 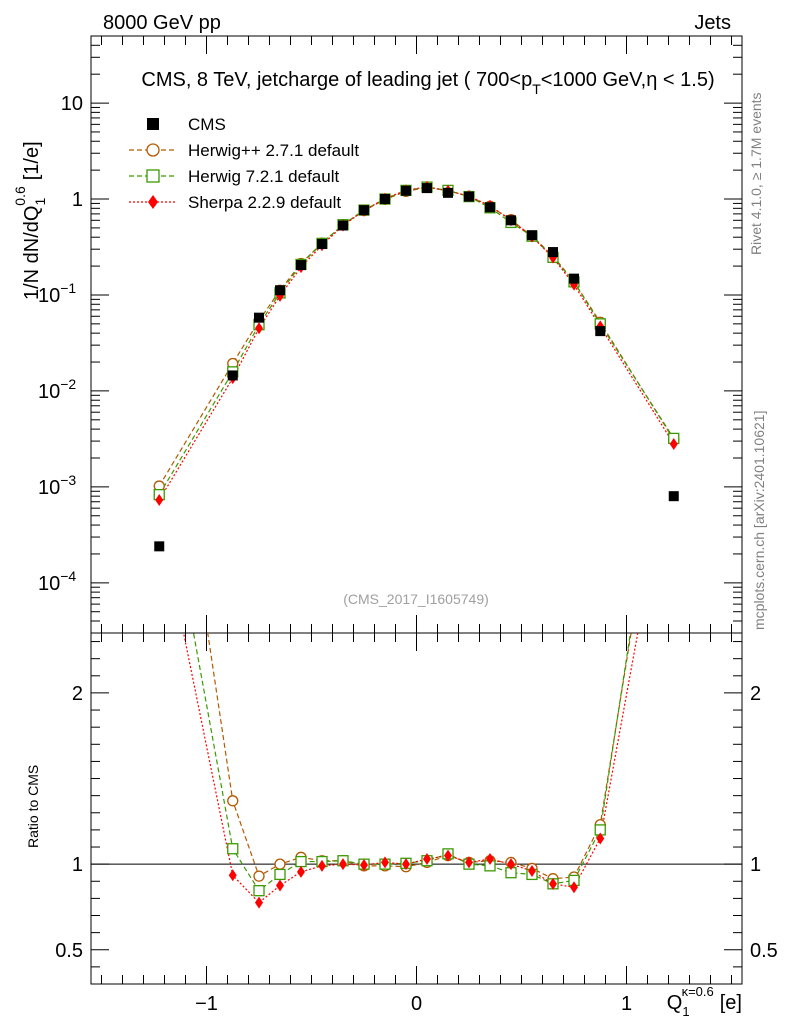 I want to click on y-tick-label-main: 10⁻³, so click(x=57, y=485).